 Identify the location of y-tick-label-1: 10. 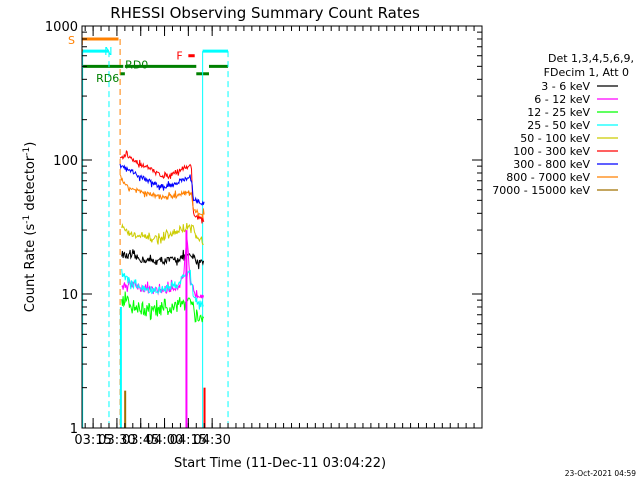
(69, 295).